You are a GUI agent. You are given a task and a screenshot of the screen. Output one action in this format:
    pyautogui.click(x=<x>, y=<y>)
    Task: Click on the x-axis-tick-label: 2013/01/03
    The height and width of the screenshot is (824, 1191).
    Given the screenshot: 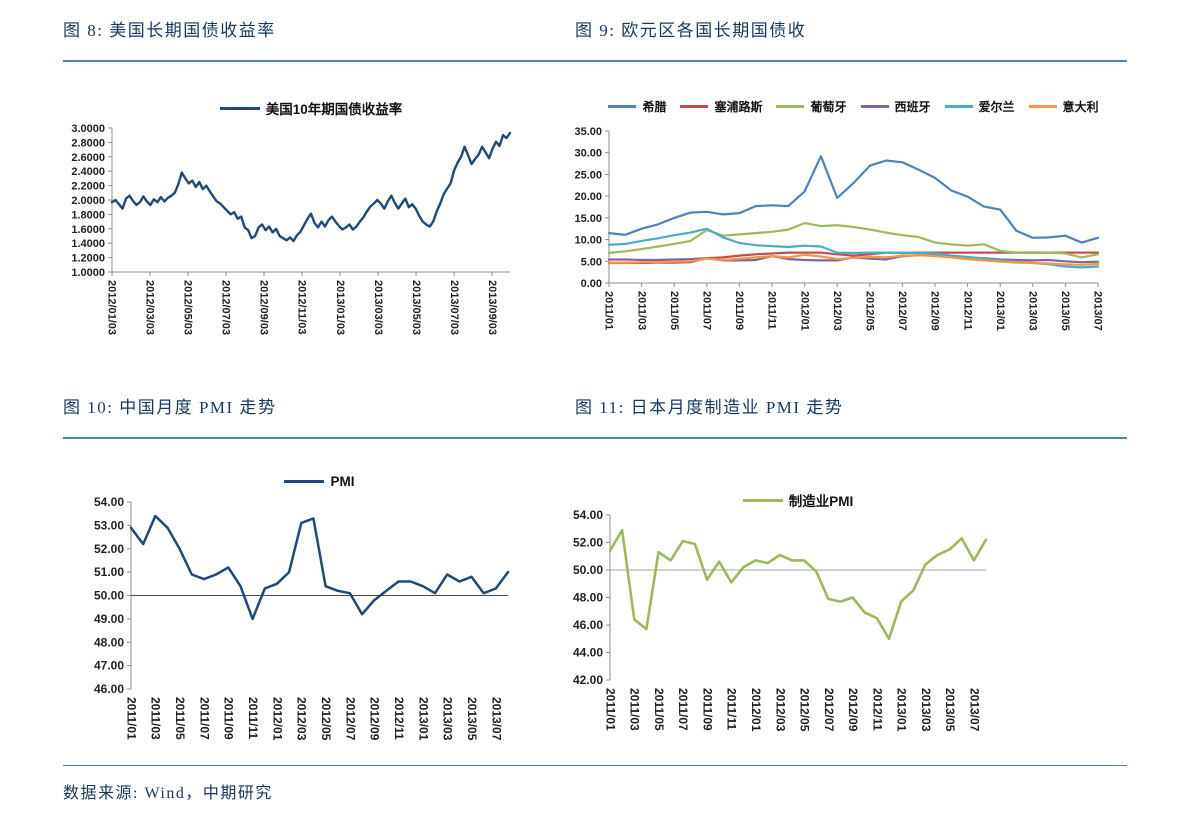 What is the action you would take?
    pyautogui.click(x=340, y=307)
    